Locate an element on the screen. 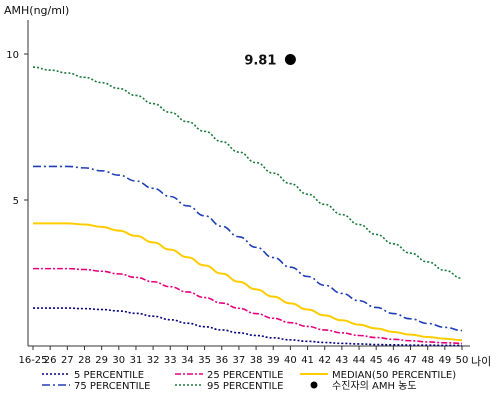 The image size is (500, 400). x-tick-label: 47 is located at coordinates (410, 360).